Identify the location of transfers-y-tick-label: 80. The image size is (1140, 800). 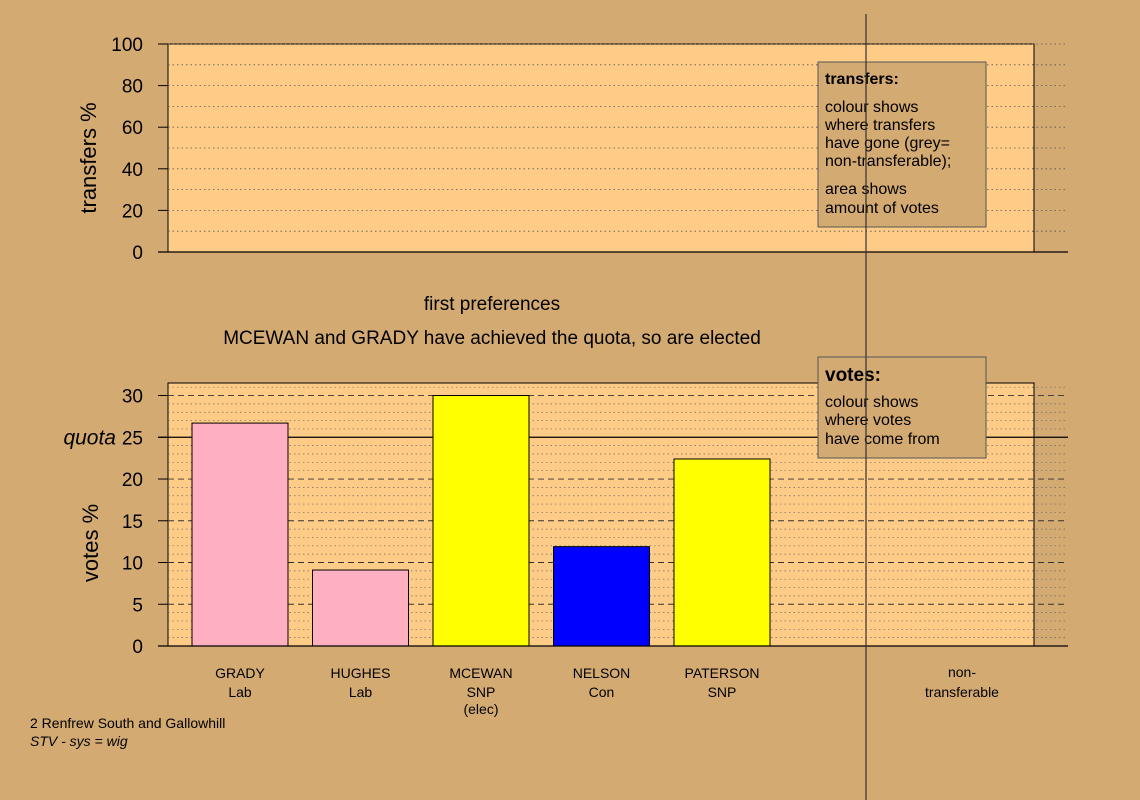
(132, 87).